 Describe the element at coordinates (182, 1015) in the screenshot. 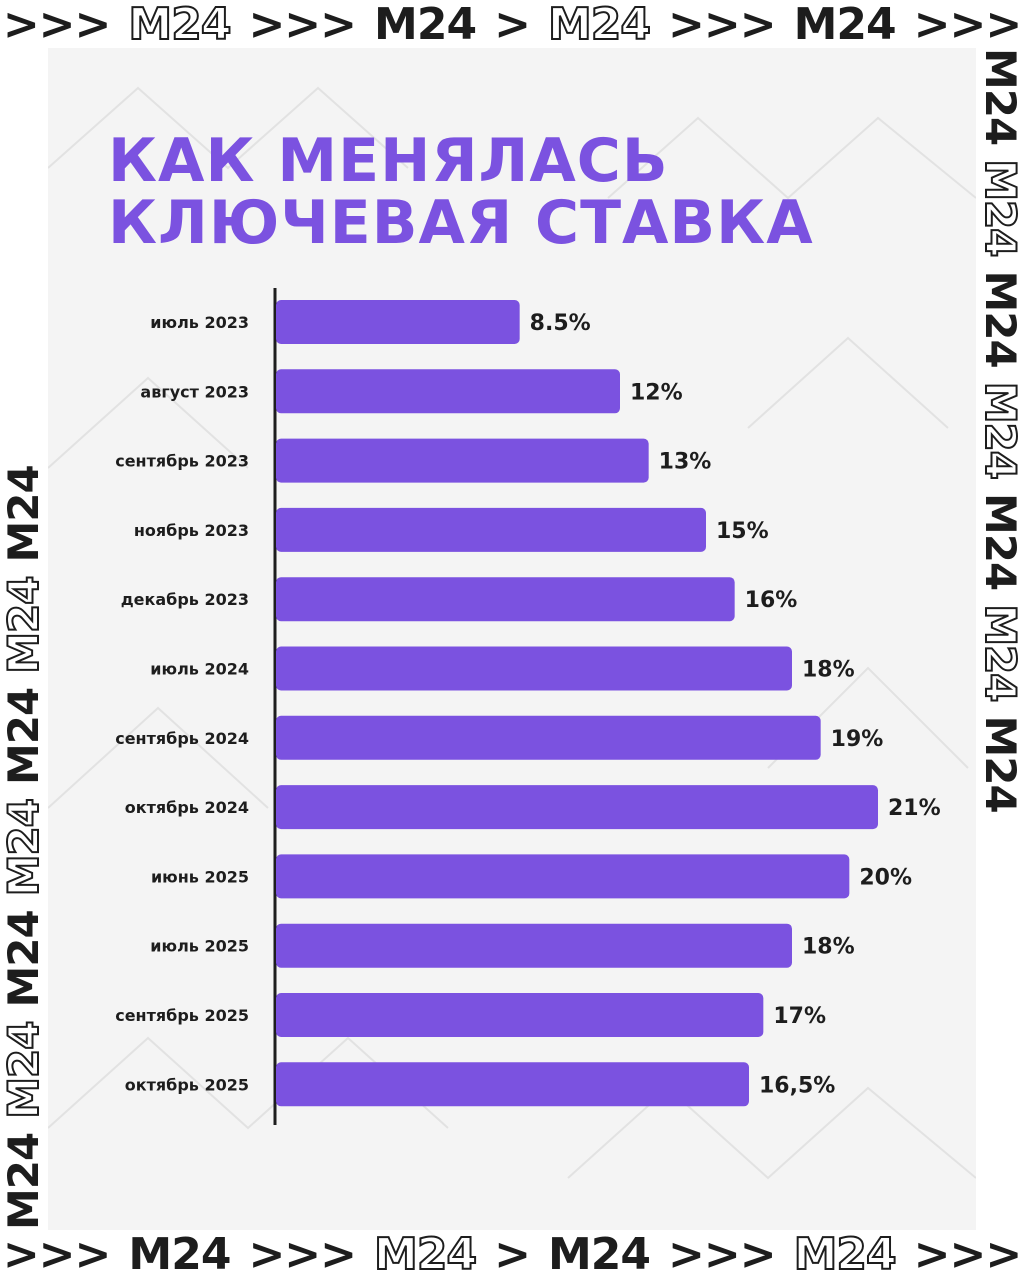

I see `category-label: сентябрь 2025` at that location.